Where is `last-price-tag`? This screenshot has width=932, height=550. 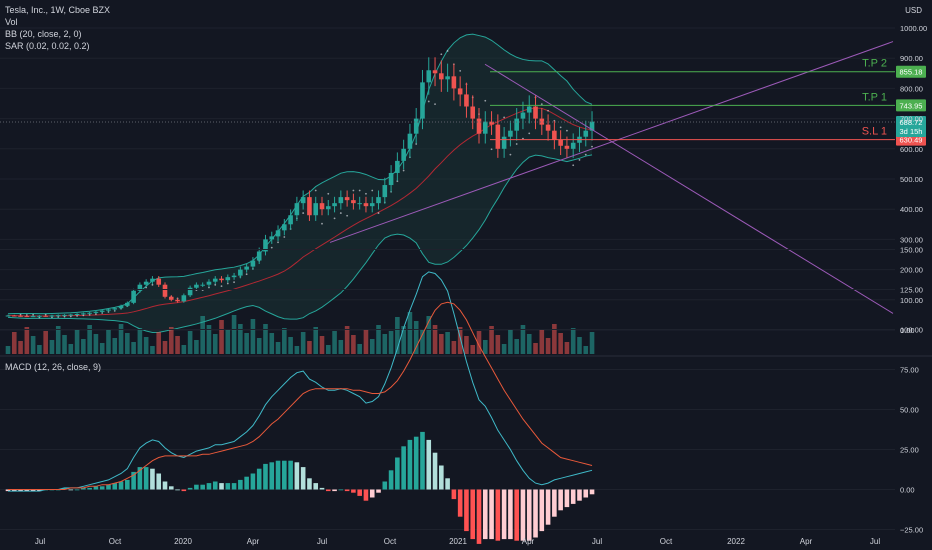
last-price-tag is located at coordinates (911, 127).